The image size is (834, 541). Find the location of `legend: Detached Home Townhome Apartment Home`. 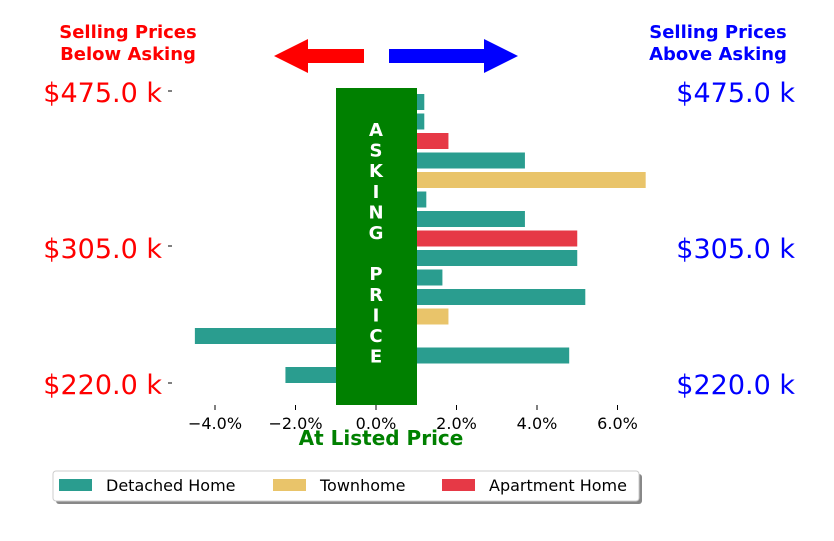

legend: Detached Home Townhome Apartment Home is located at coordinates (347, 487).